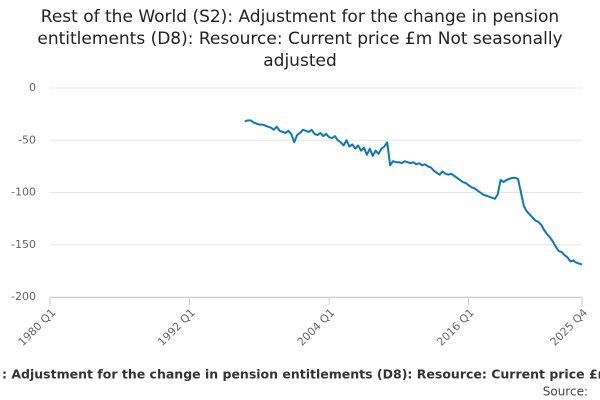  I want to click on x-tick-label: 2025 Q4, so click(569, 327).